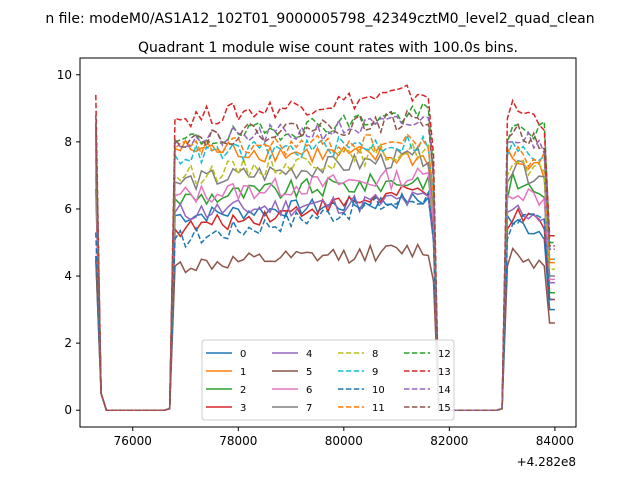 Image resolution: width=640 pixels, height=480 pixels. Describe the element at coordinates (344, 441) in the screenshot. I see `x-tick-label: 80000` at that location.